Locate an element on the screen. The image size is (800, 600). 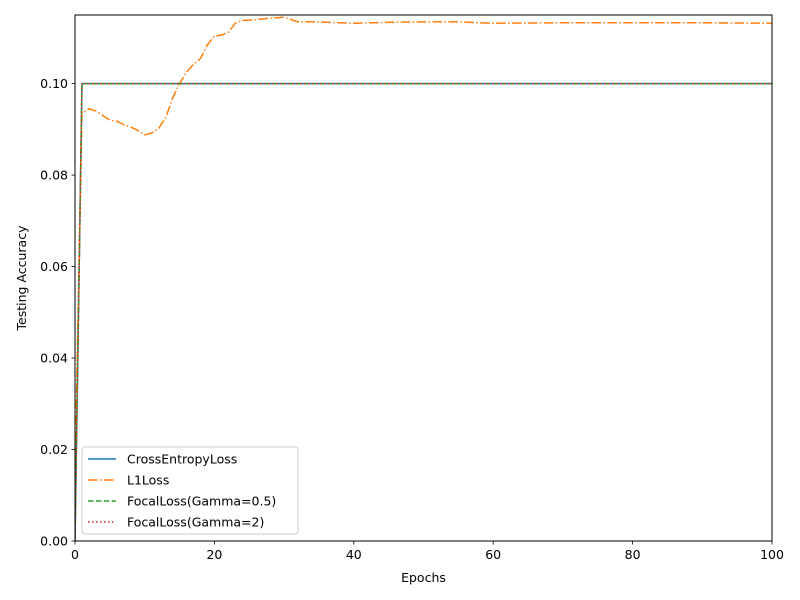
legend-label: FocalLoss(Gamma=2) is located at coordinates (195, 522).